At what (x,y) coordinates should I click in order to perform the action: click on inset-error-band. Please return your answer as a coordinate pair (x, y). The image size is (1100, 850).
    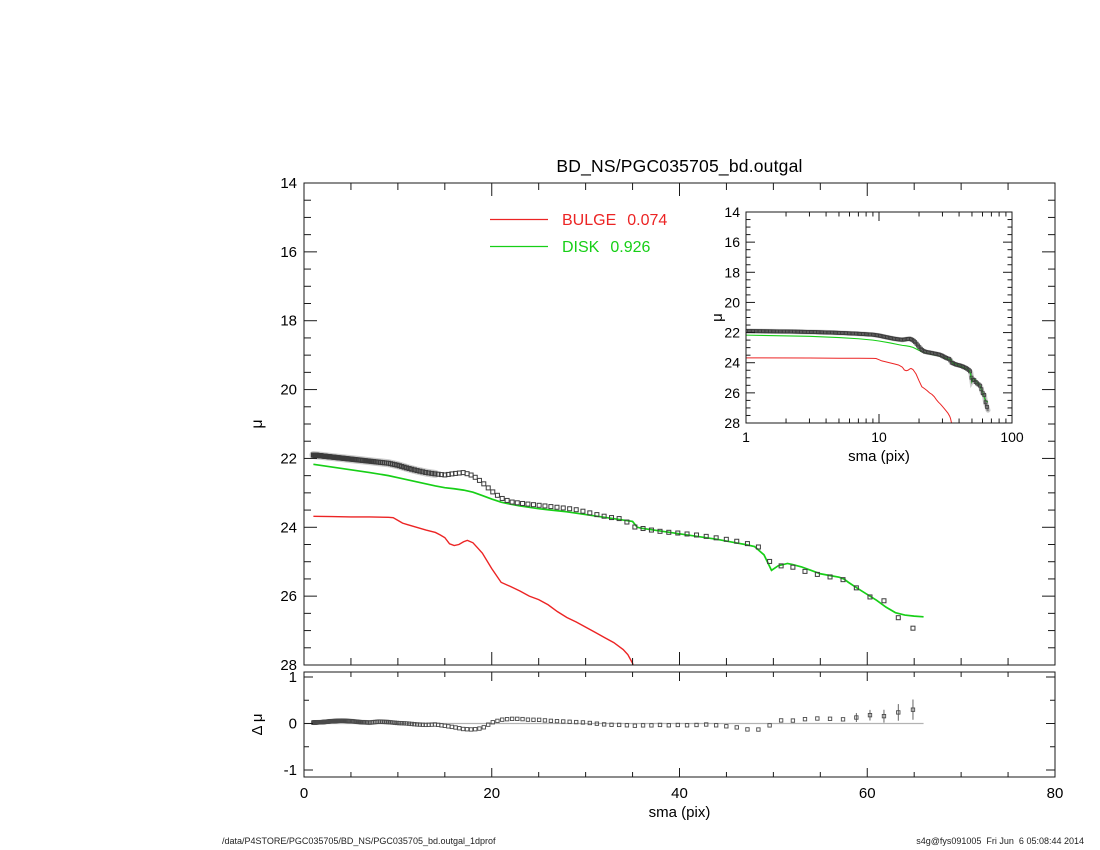
    Looking at the image, I should click on (868, 370).